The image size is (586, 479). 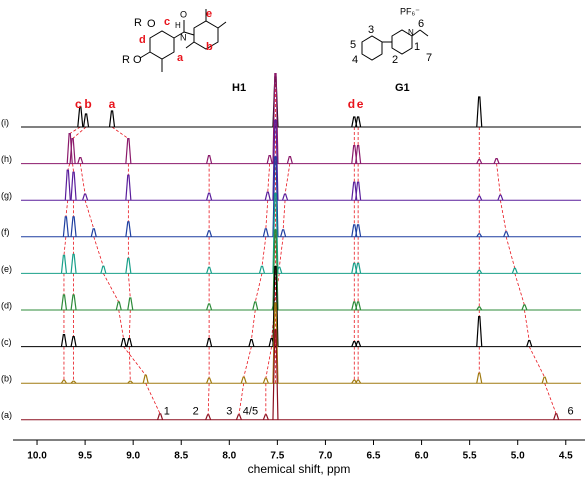 I want to click on series-label: (g), so click(x=6, y=196).